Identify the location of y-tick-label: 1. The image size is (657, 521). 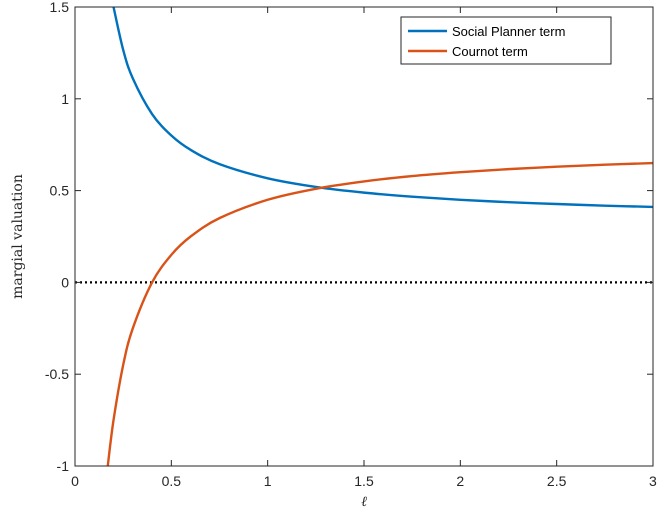
(65, 99).